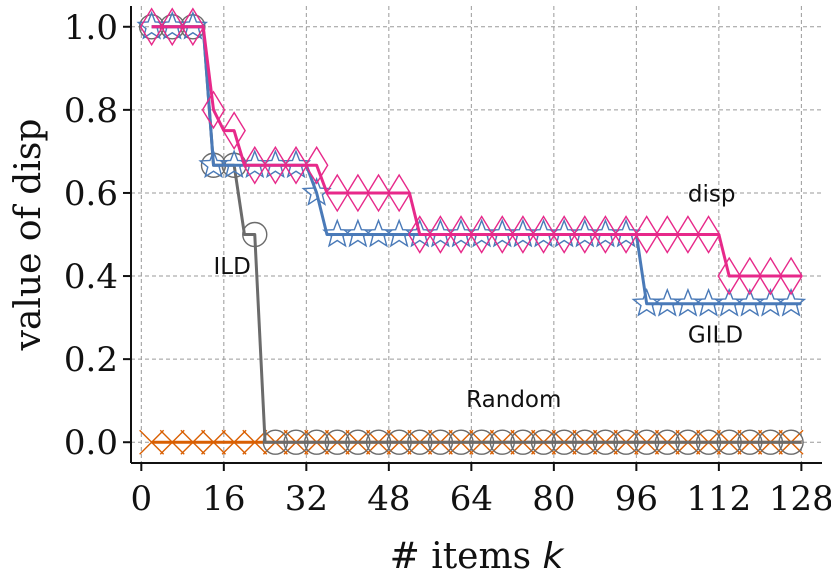 The height and width of the screenshot is (582, 831). What do you see at coordinates (91, 194) in the screenshot?
I see `y-tick-label: 0.6` at bounding box center [91, 194].